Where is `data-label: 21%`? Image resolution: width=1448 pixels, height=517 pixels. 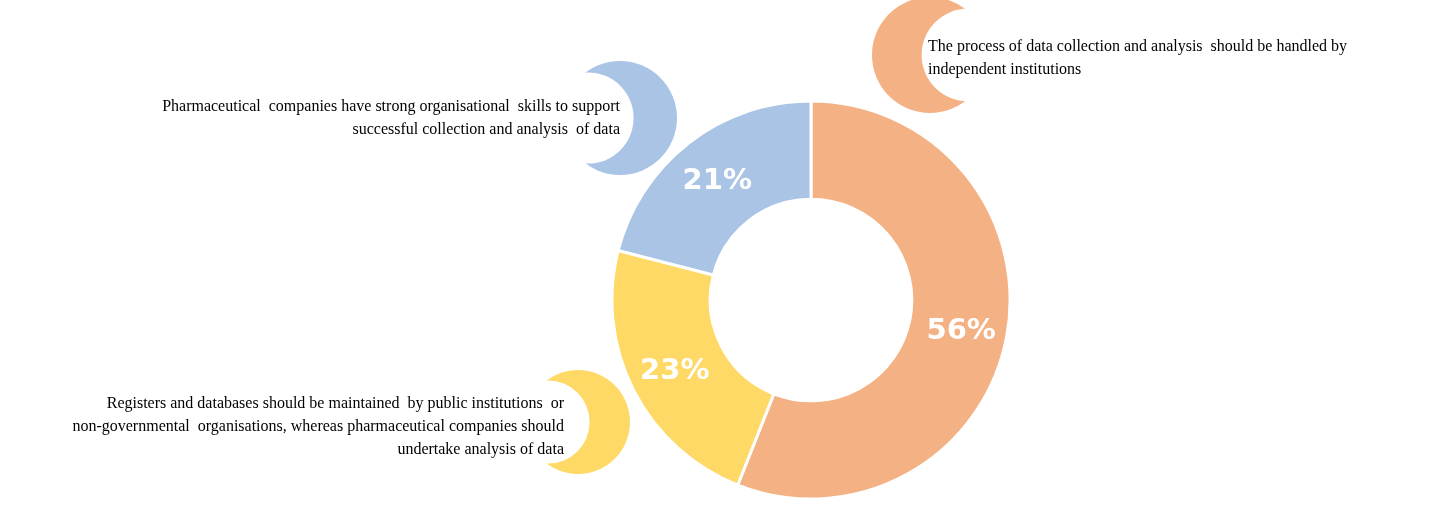
data-label: 21% is located at coordinates (717, 179).